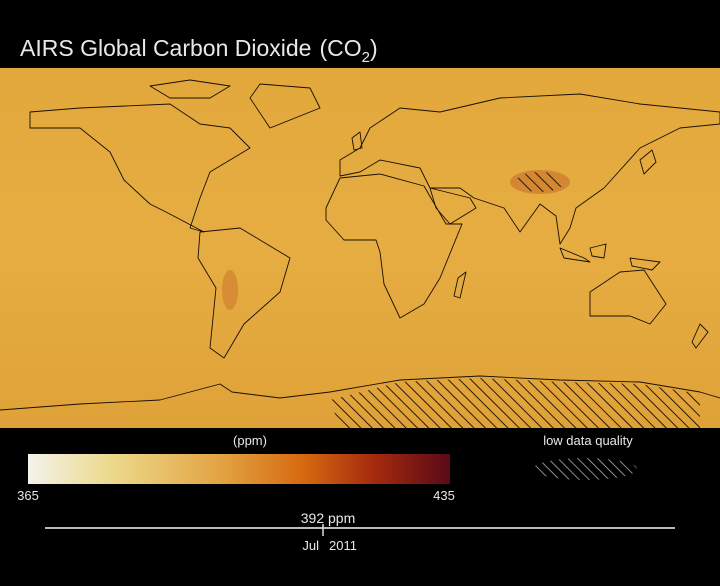  Describe the element at coordinates (328, 518) in the screenshot. I see `readout: 392 ppm` at that location.